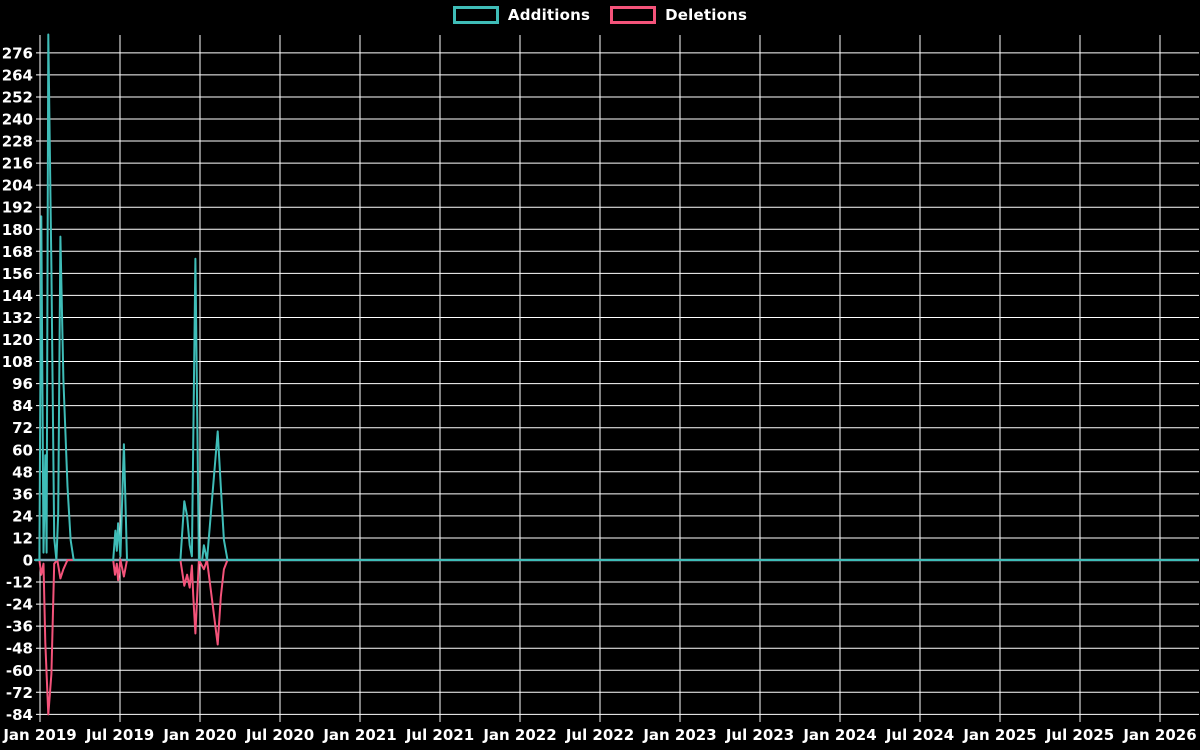  Describe the element at coordinates (19, 649) in the screenshot. I see `y-tick-label: -48` at that location.